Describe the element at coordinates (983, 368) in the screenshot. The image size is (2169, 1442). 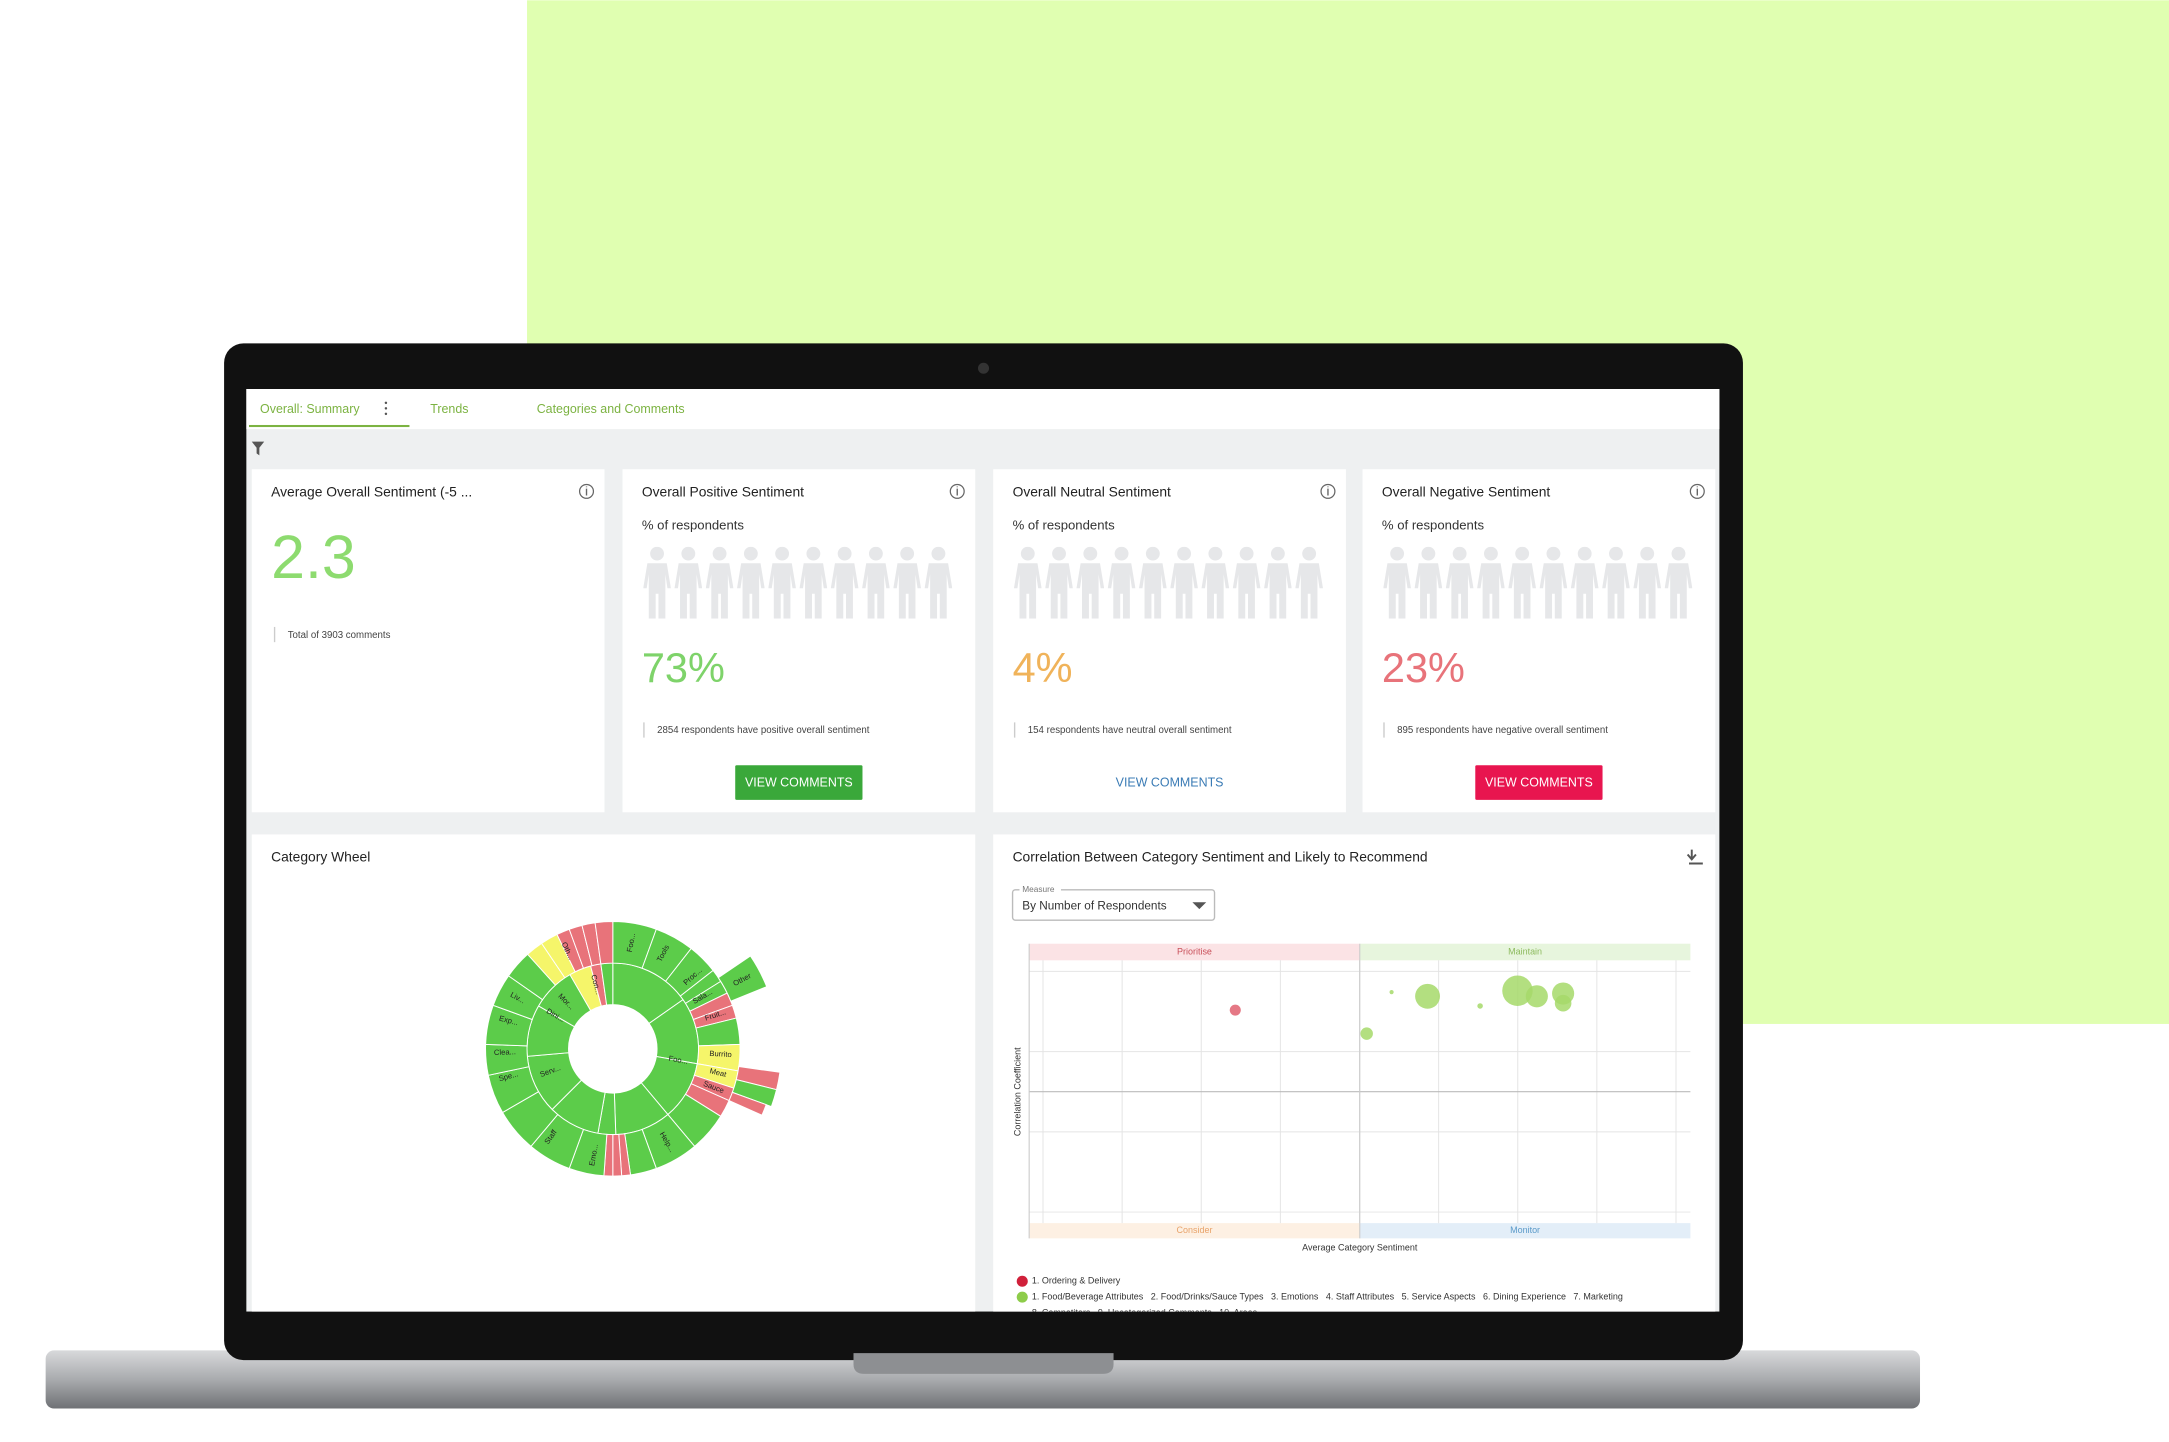
I see `camera` at that location.